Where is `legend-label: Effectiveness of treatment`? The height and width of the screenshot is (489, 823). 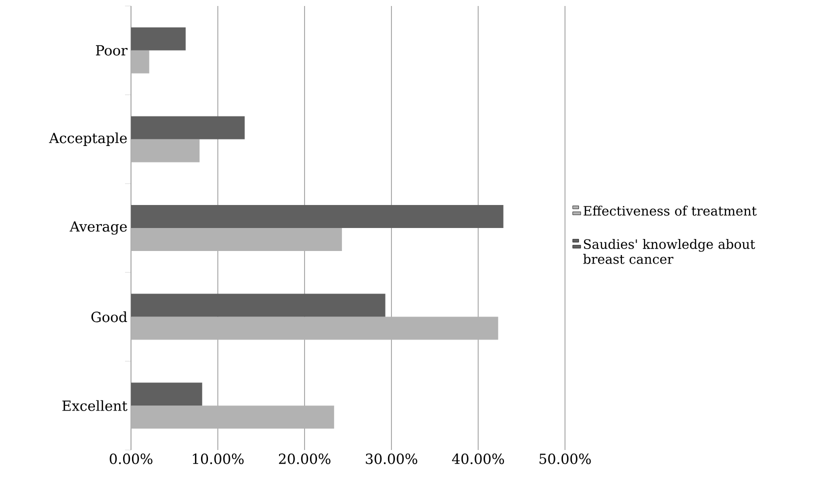
legend-label: Effectiveness of treatment is located at coordinates (670, 211).